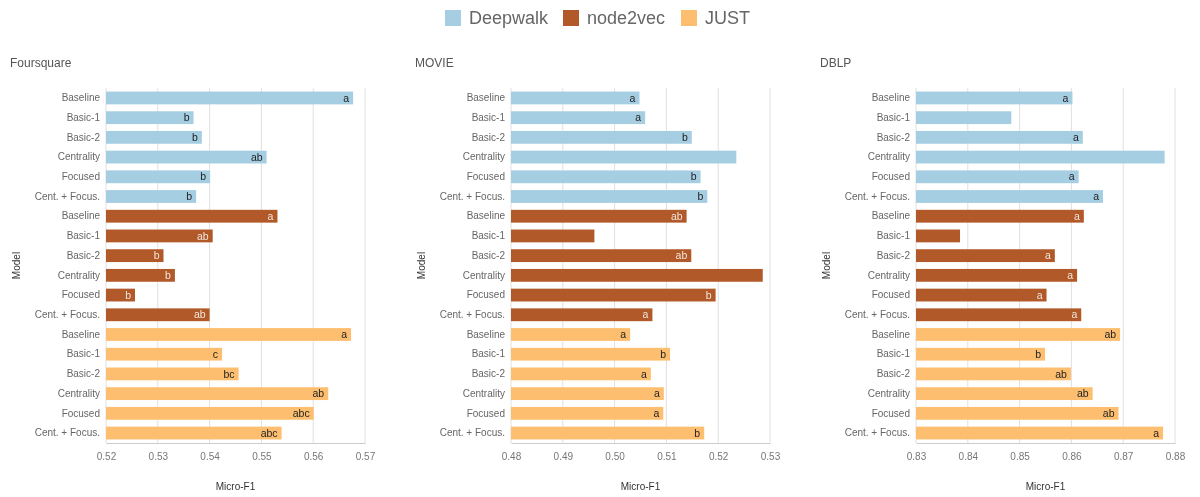  What do you see at coordinates (1020, 457) in the screenshot?
I see `x-tick-label: 0.85` at bounding box center [1020, 457].